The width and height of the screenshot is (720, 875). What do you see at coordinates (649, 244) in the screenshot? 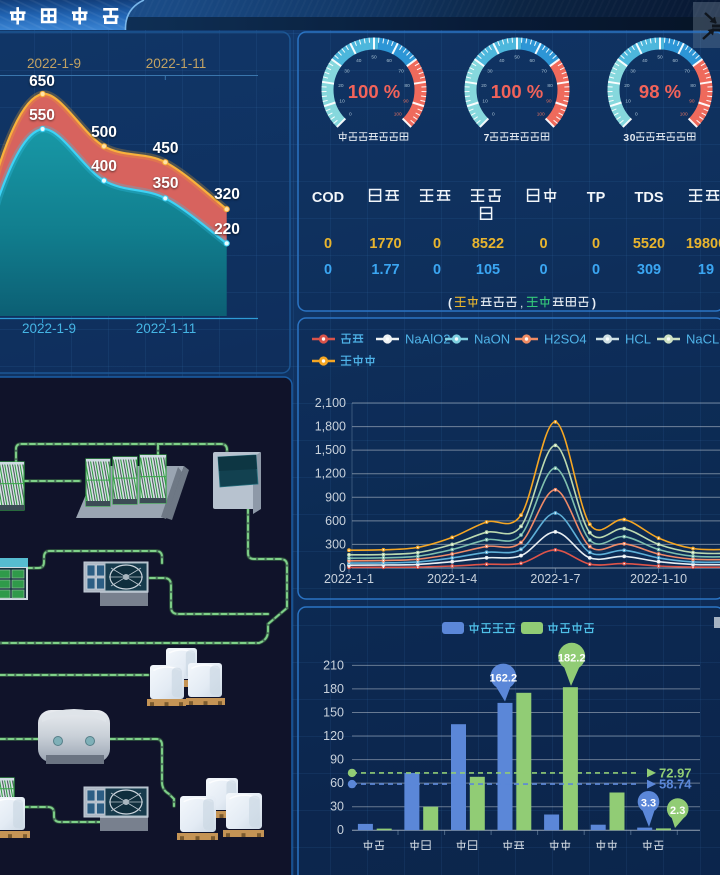
I see `svg-text: 5520` at bounding box center [649, 244].